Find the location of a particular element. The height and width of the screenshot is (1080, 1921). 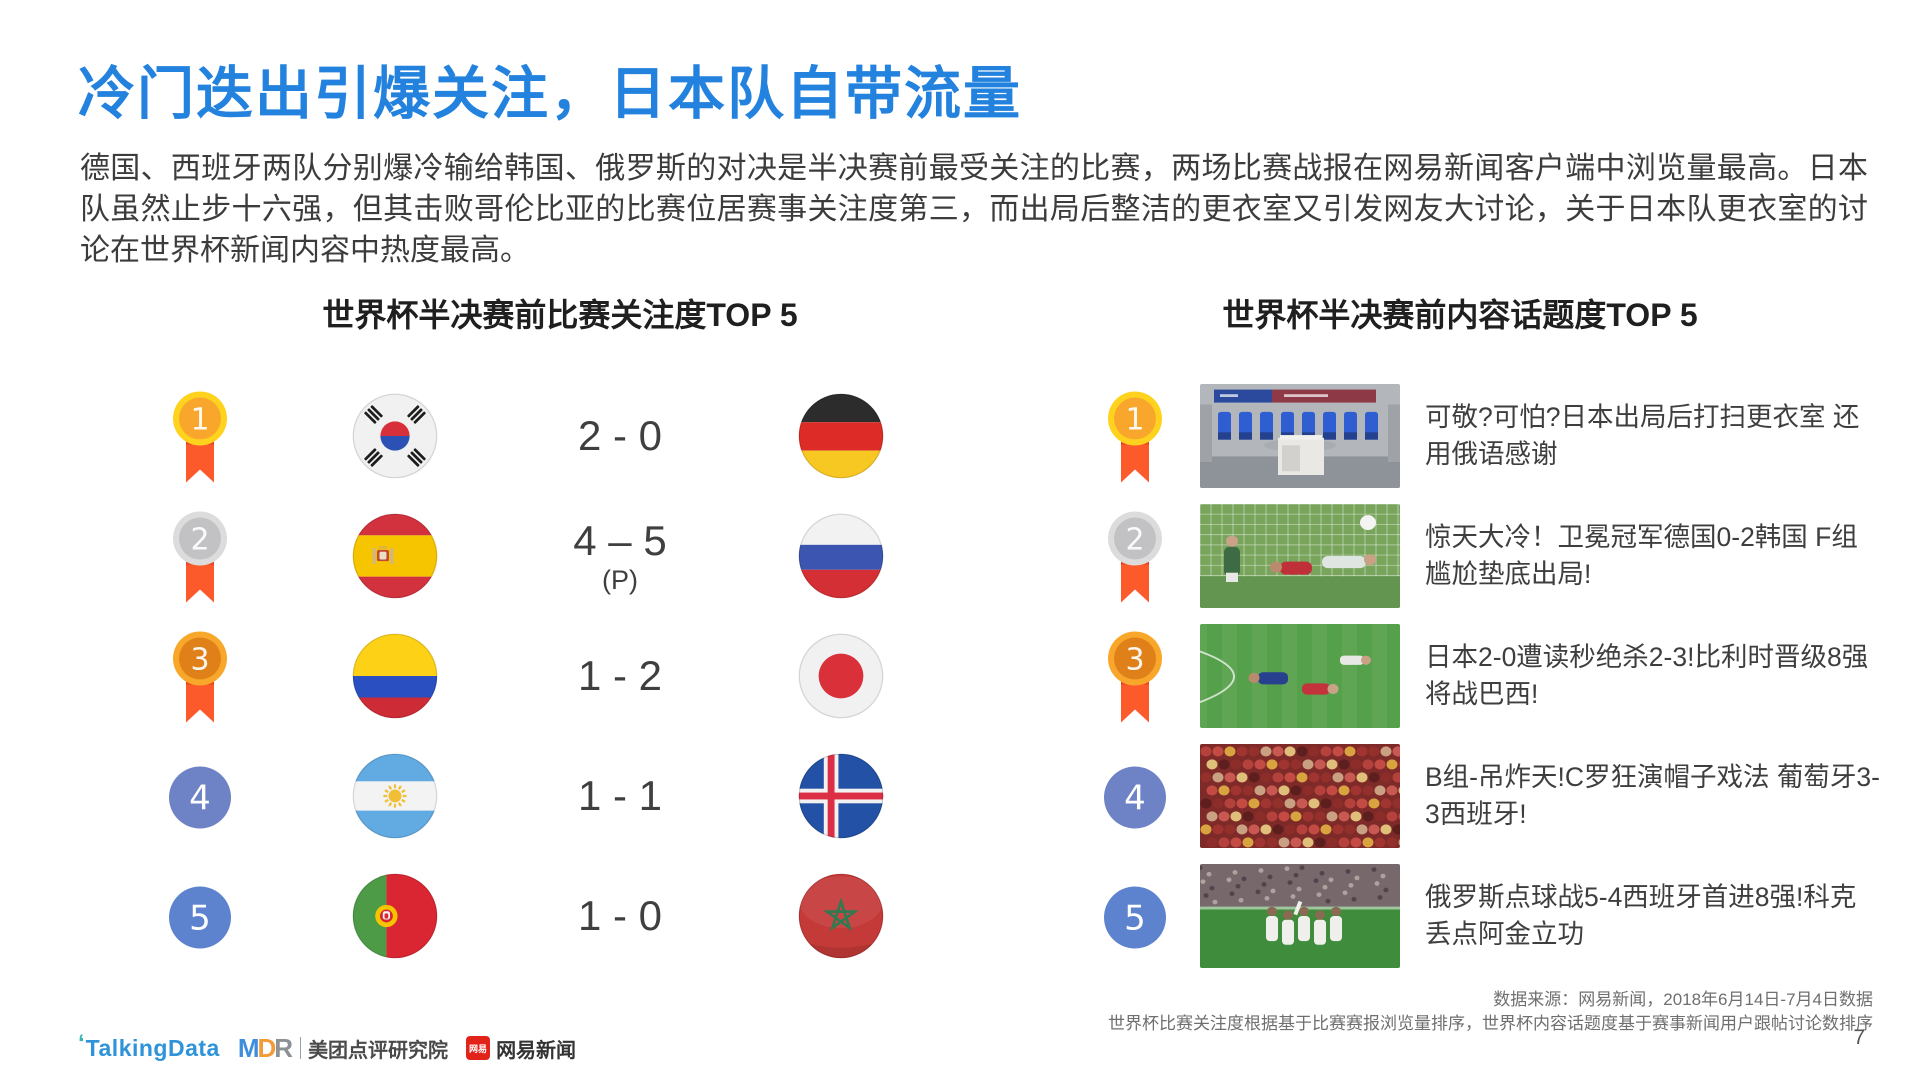

flag-argentina-icon is located at coordinates (395, 796).